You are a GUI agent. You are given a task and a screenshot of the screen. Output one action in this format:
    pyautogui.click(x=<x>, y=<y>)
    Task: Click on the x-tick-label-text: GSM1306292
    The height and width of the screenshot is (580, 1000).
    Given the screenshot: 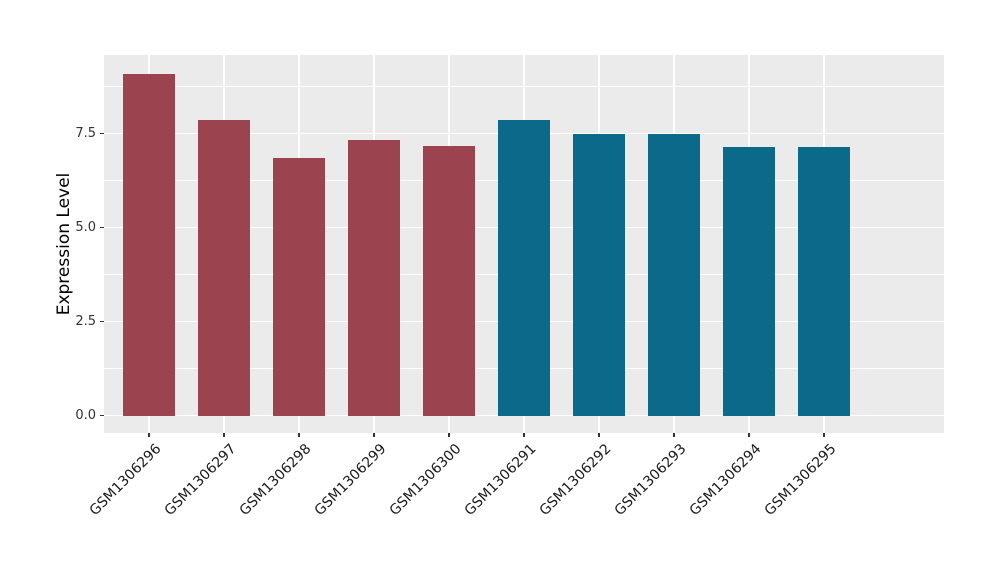 What is the action you would take?
    pyautogui.click(x=575, y=480)
    